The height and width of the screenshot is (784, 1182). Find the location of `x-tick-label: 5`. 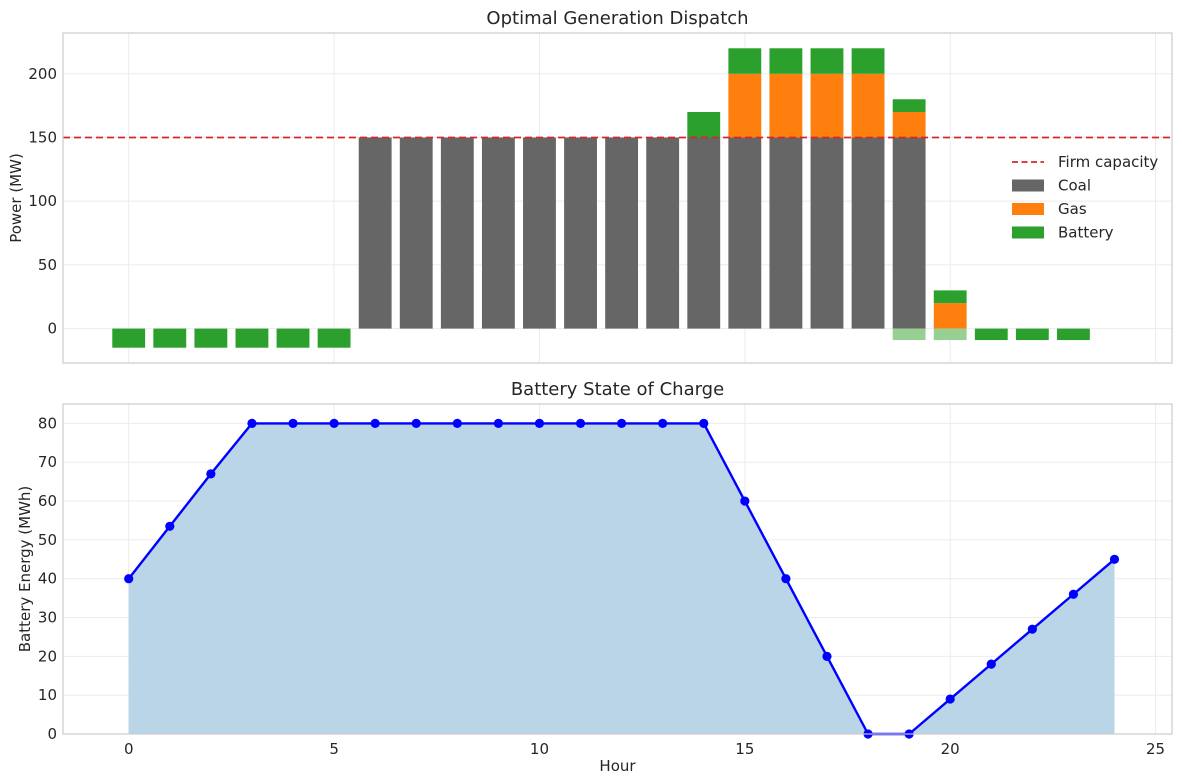

x-tick-label: 5 is located at coordinates (334, 749).